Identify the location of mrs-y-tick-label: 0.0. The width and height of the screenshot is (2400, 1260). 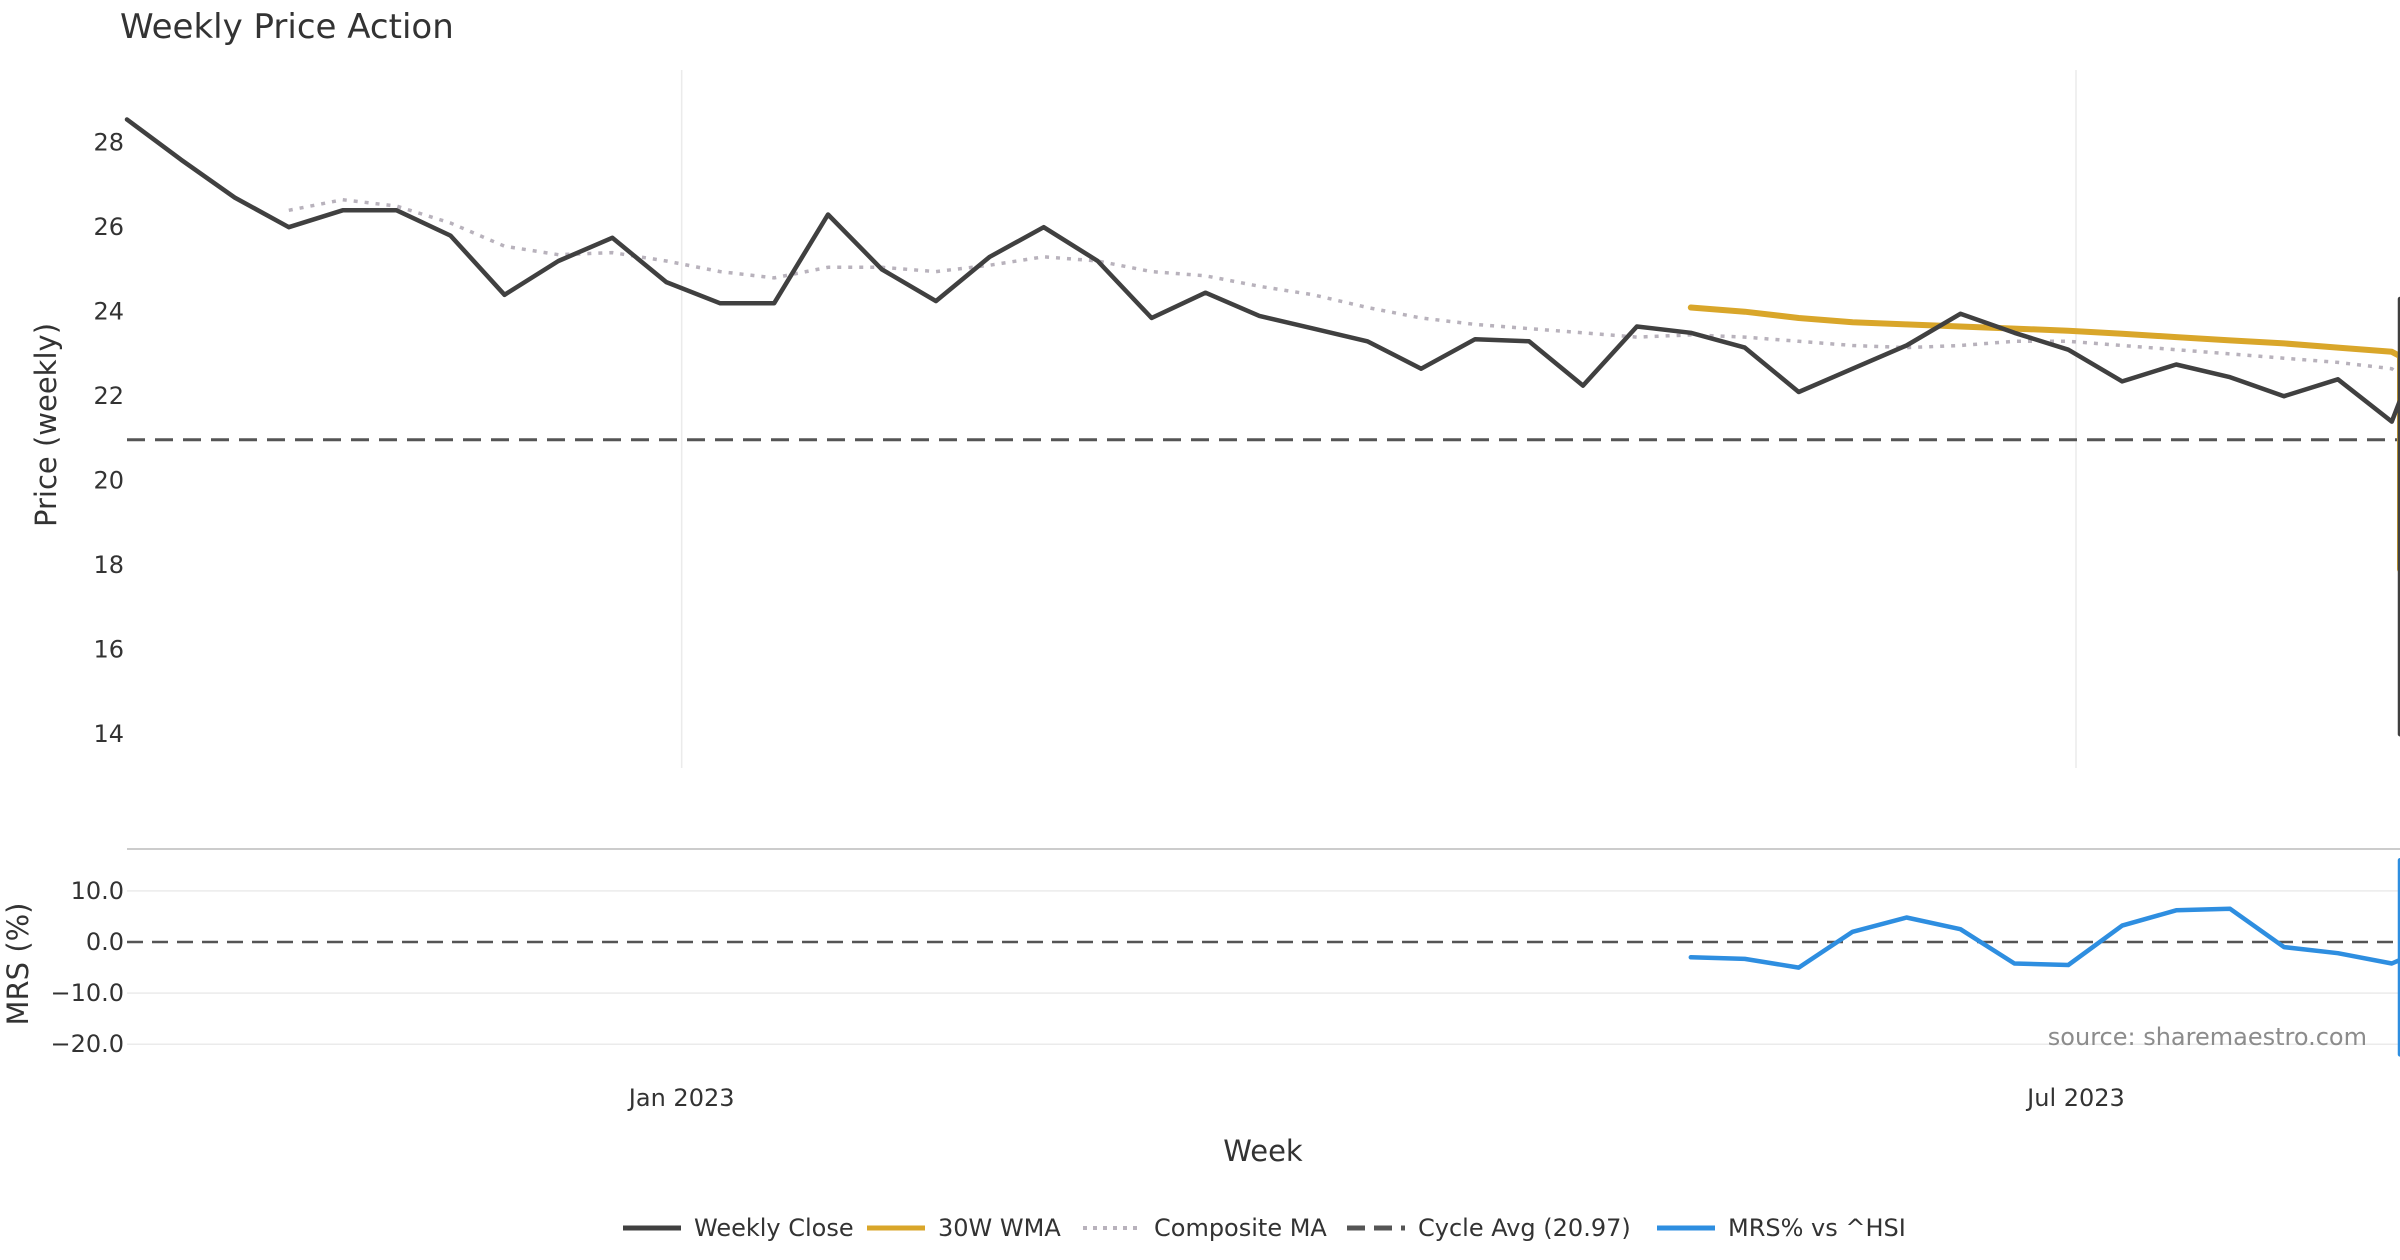
(105, 942).